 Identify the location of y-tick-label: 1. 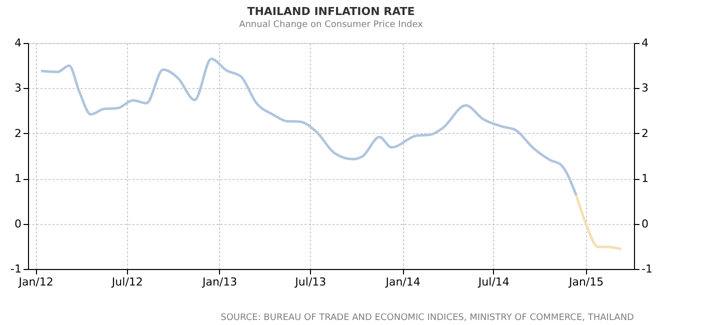
(18, 179).